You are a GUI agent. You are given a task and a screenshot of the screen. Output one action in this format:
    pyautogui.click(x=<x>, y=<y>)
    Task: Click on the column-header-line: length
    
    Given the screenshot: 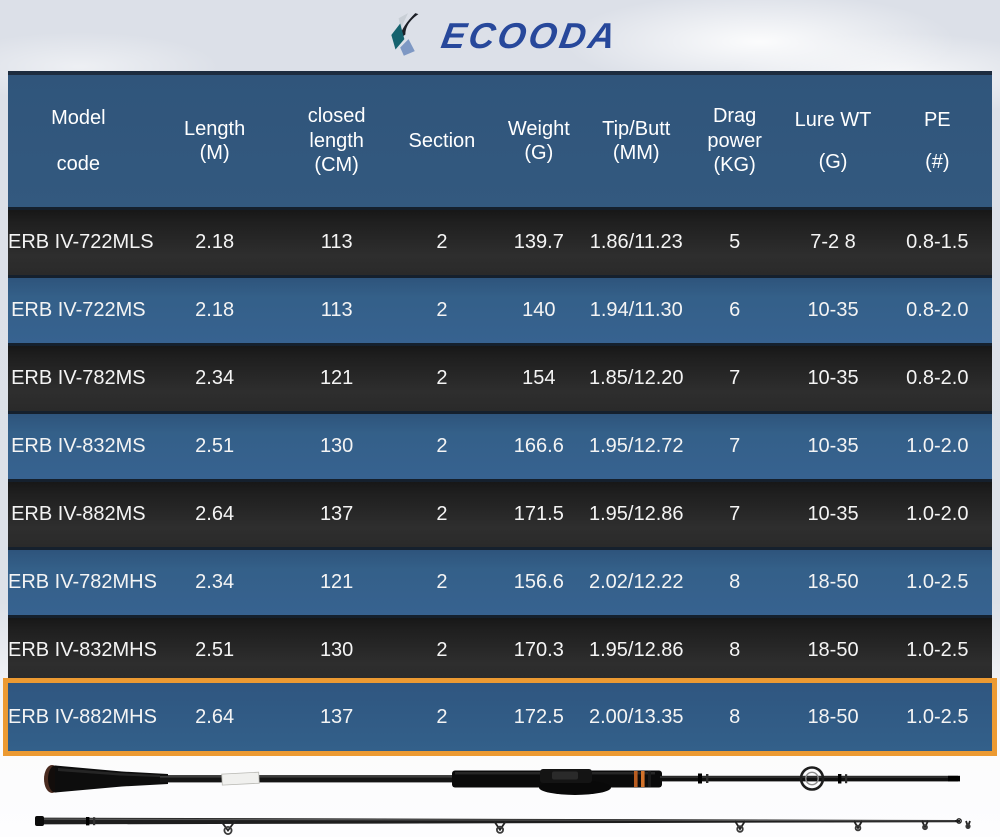 What is the action you would take?
    pyautogui.click(x=336, y=140)
    